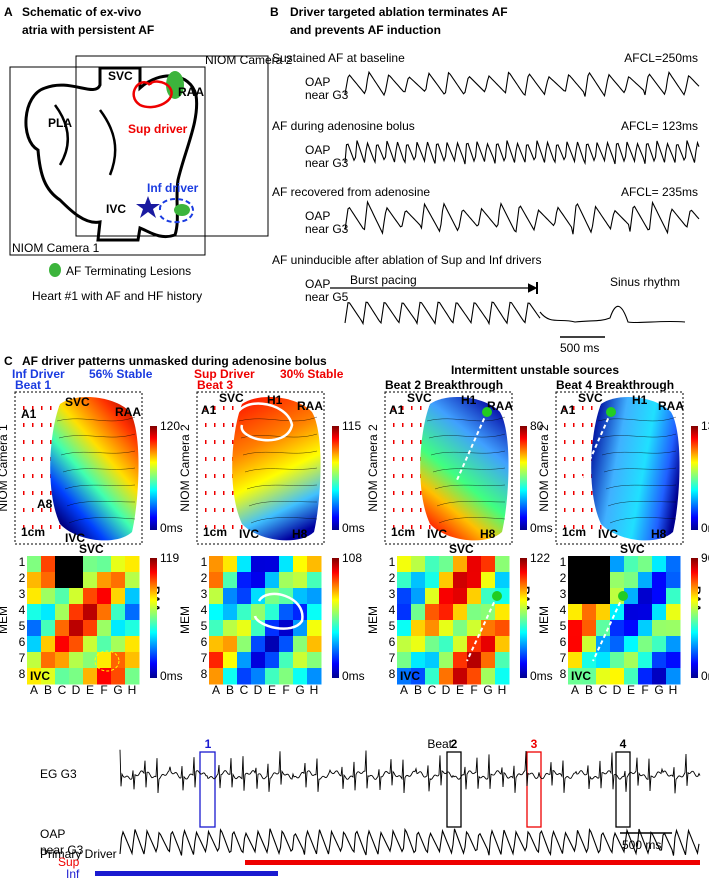  What do you see at coordinates (62, 850) in the screenshot?
I see `label: near G3` at bounding box center [62, 850].